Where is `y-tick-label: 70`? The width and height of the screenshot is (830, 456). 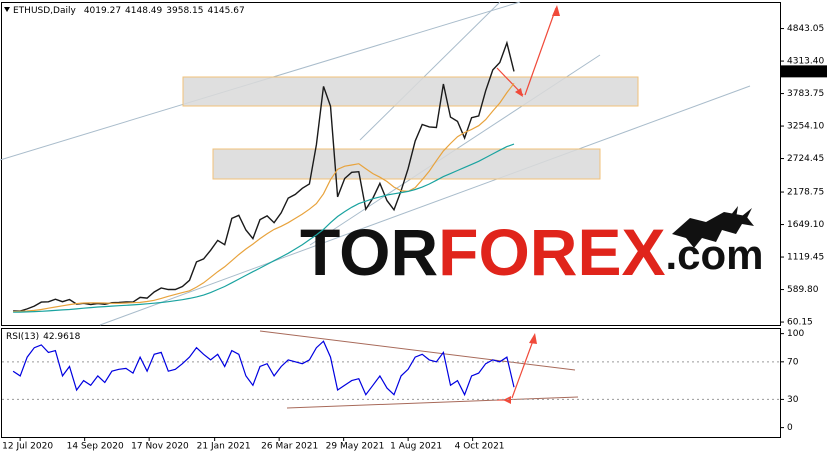 y-tick-label: 70 is located at coordinates (793, 362).